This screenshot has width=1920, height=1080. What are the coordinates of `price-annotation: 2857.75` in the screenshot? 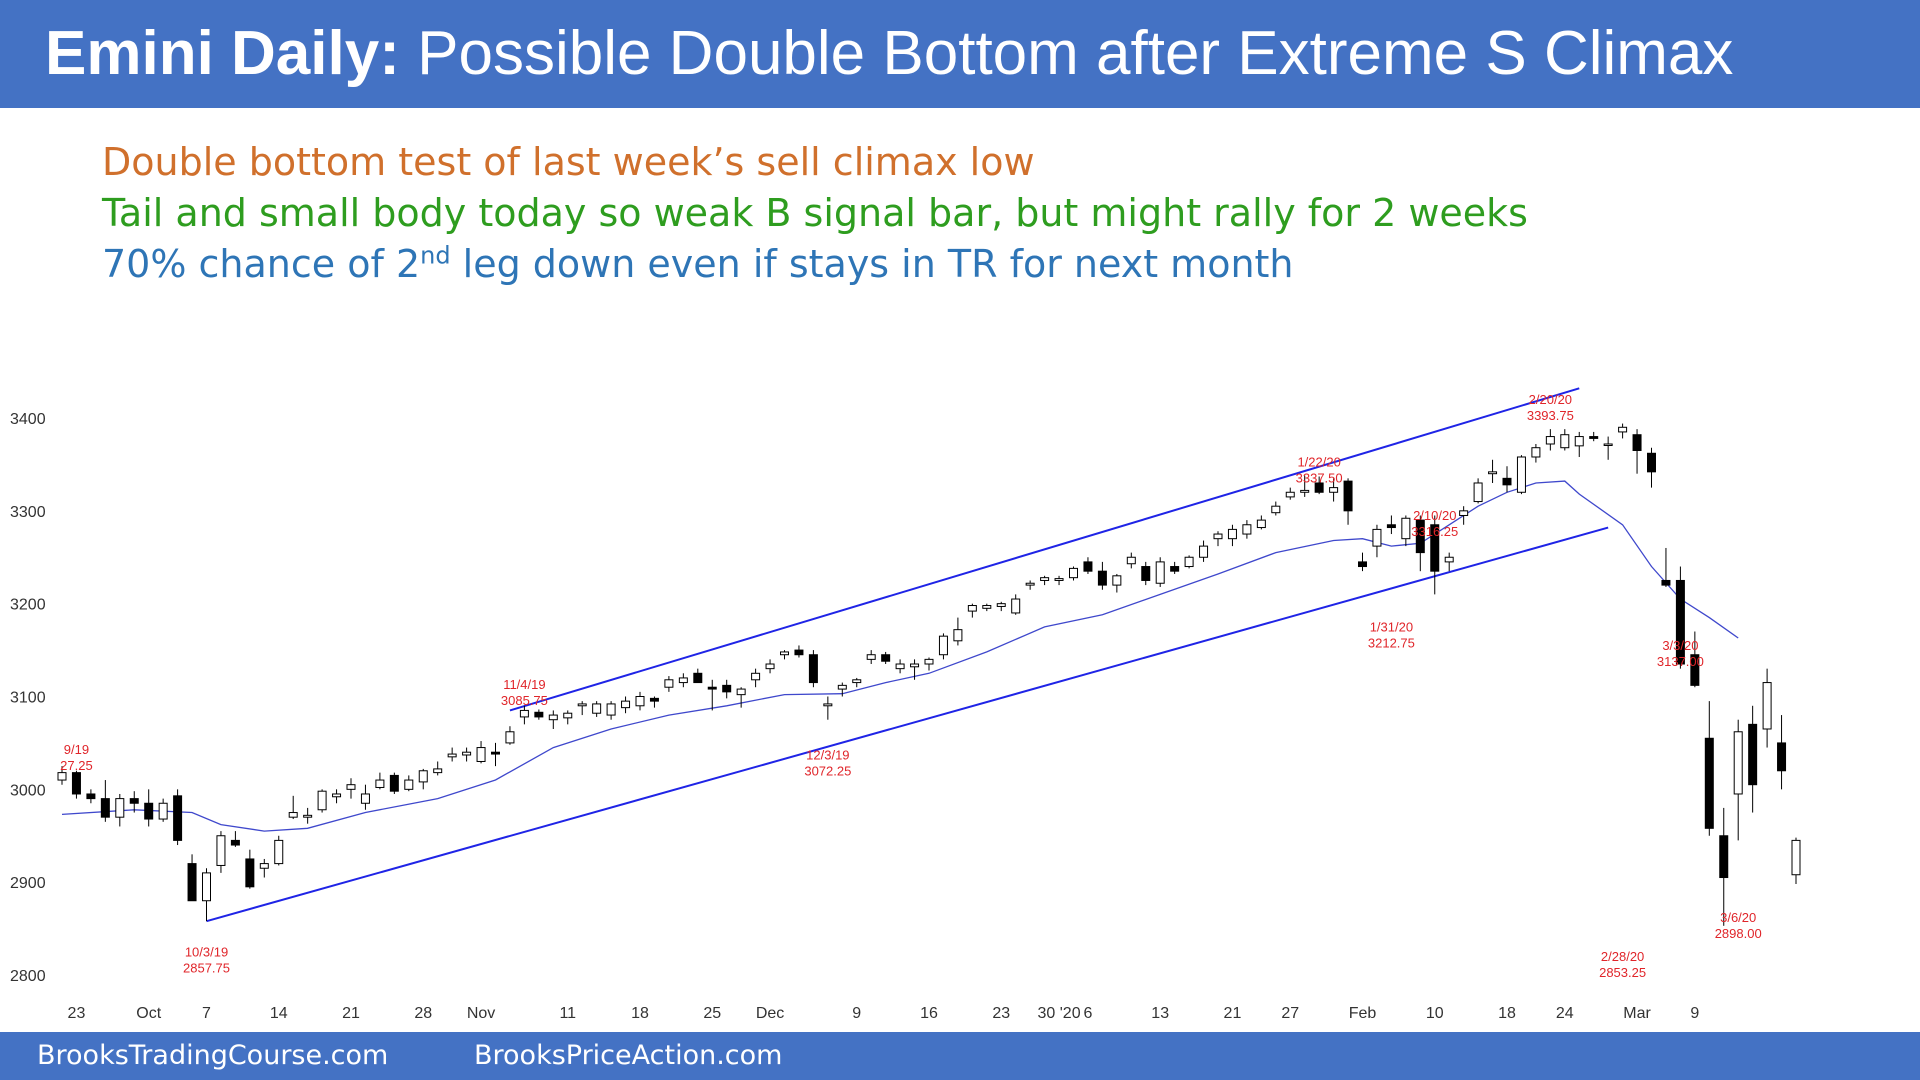 It's located at (206, 967).